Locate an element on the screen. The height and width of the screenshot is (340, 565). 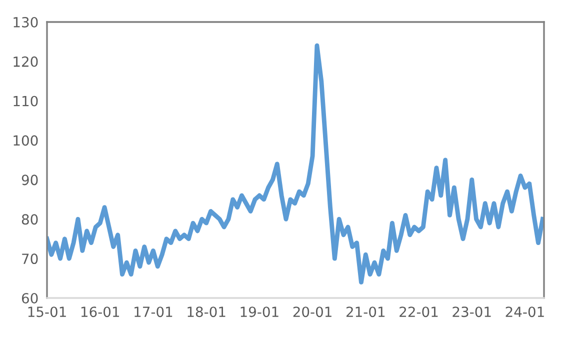
x-tick-label: 21-01 is located at coordinates (365, 312).